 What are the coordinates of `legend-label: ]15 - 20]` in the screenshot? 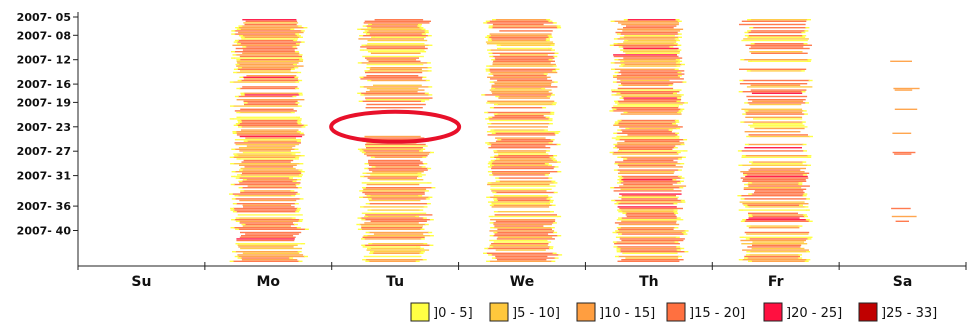 It's located at (717, 313).